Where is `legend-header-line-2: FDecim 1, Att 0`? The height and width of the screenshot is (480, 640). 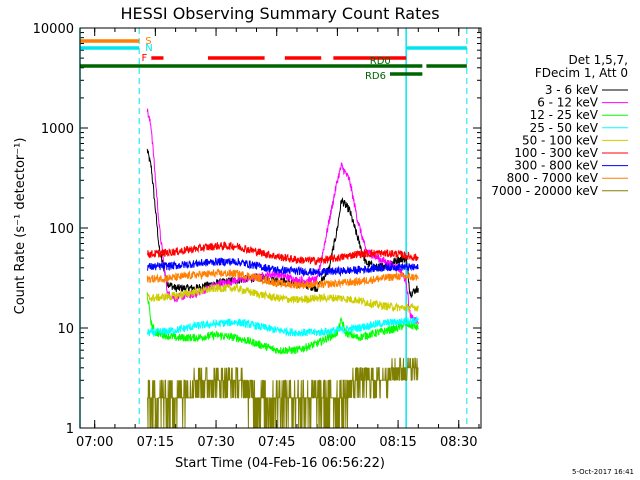 legend-header-line-2: FDecim 1, Att 0 is located at coordinates (581, 73).